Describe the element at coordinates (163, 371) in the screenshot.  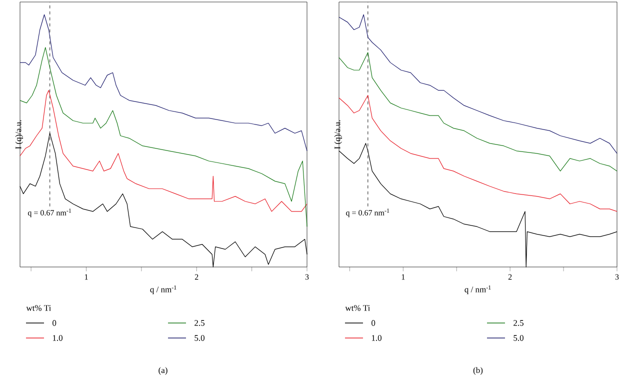
I see `text: (a)` at that location.